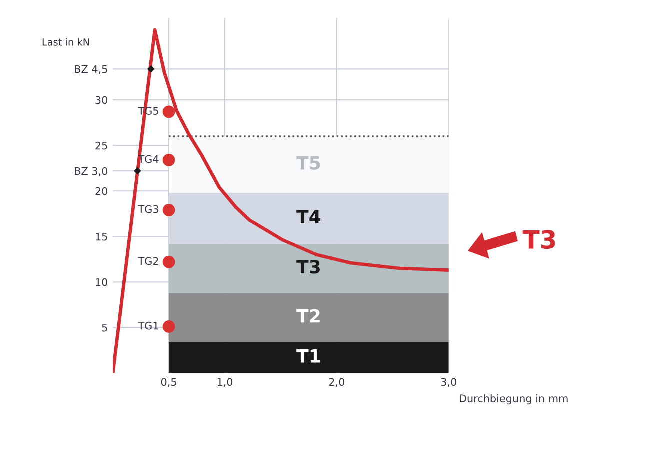 This screenshot has width=665, height=454. What do you see at coordinates (448, 383) in the screenshot?
I see `x-tick-label: 3,0` at bounding box center [448, 383].